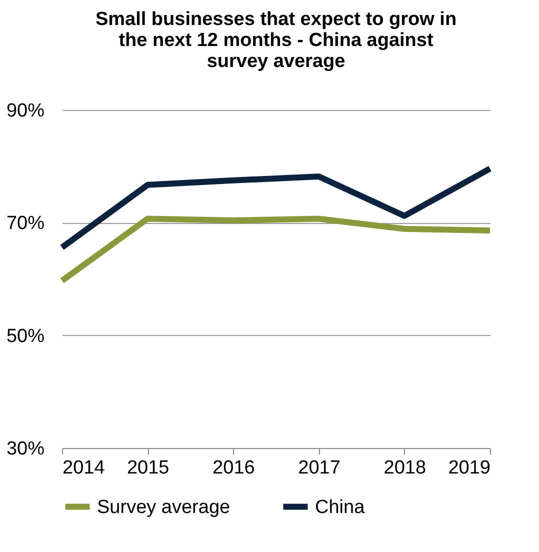 The height and width of the screenshot is (552, 539). What do you see at coordinates (25, 223) in the screenshot?
I see `y-tick-label: 70%` at bounding box center [25, 223].